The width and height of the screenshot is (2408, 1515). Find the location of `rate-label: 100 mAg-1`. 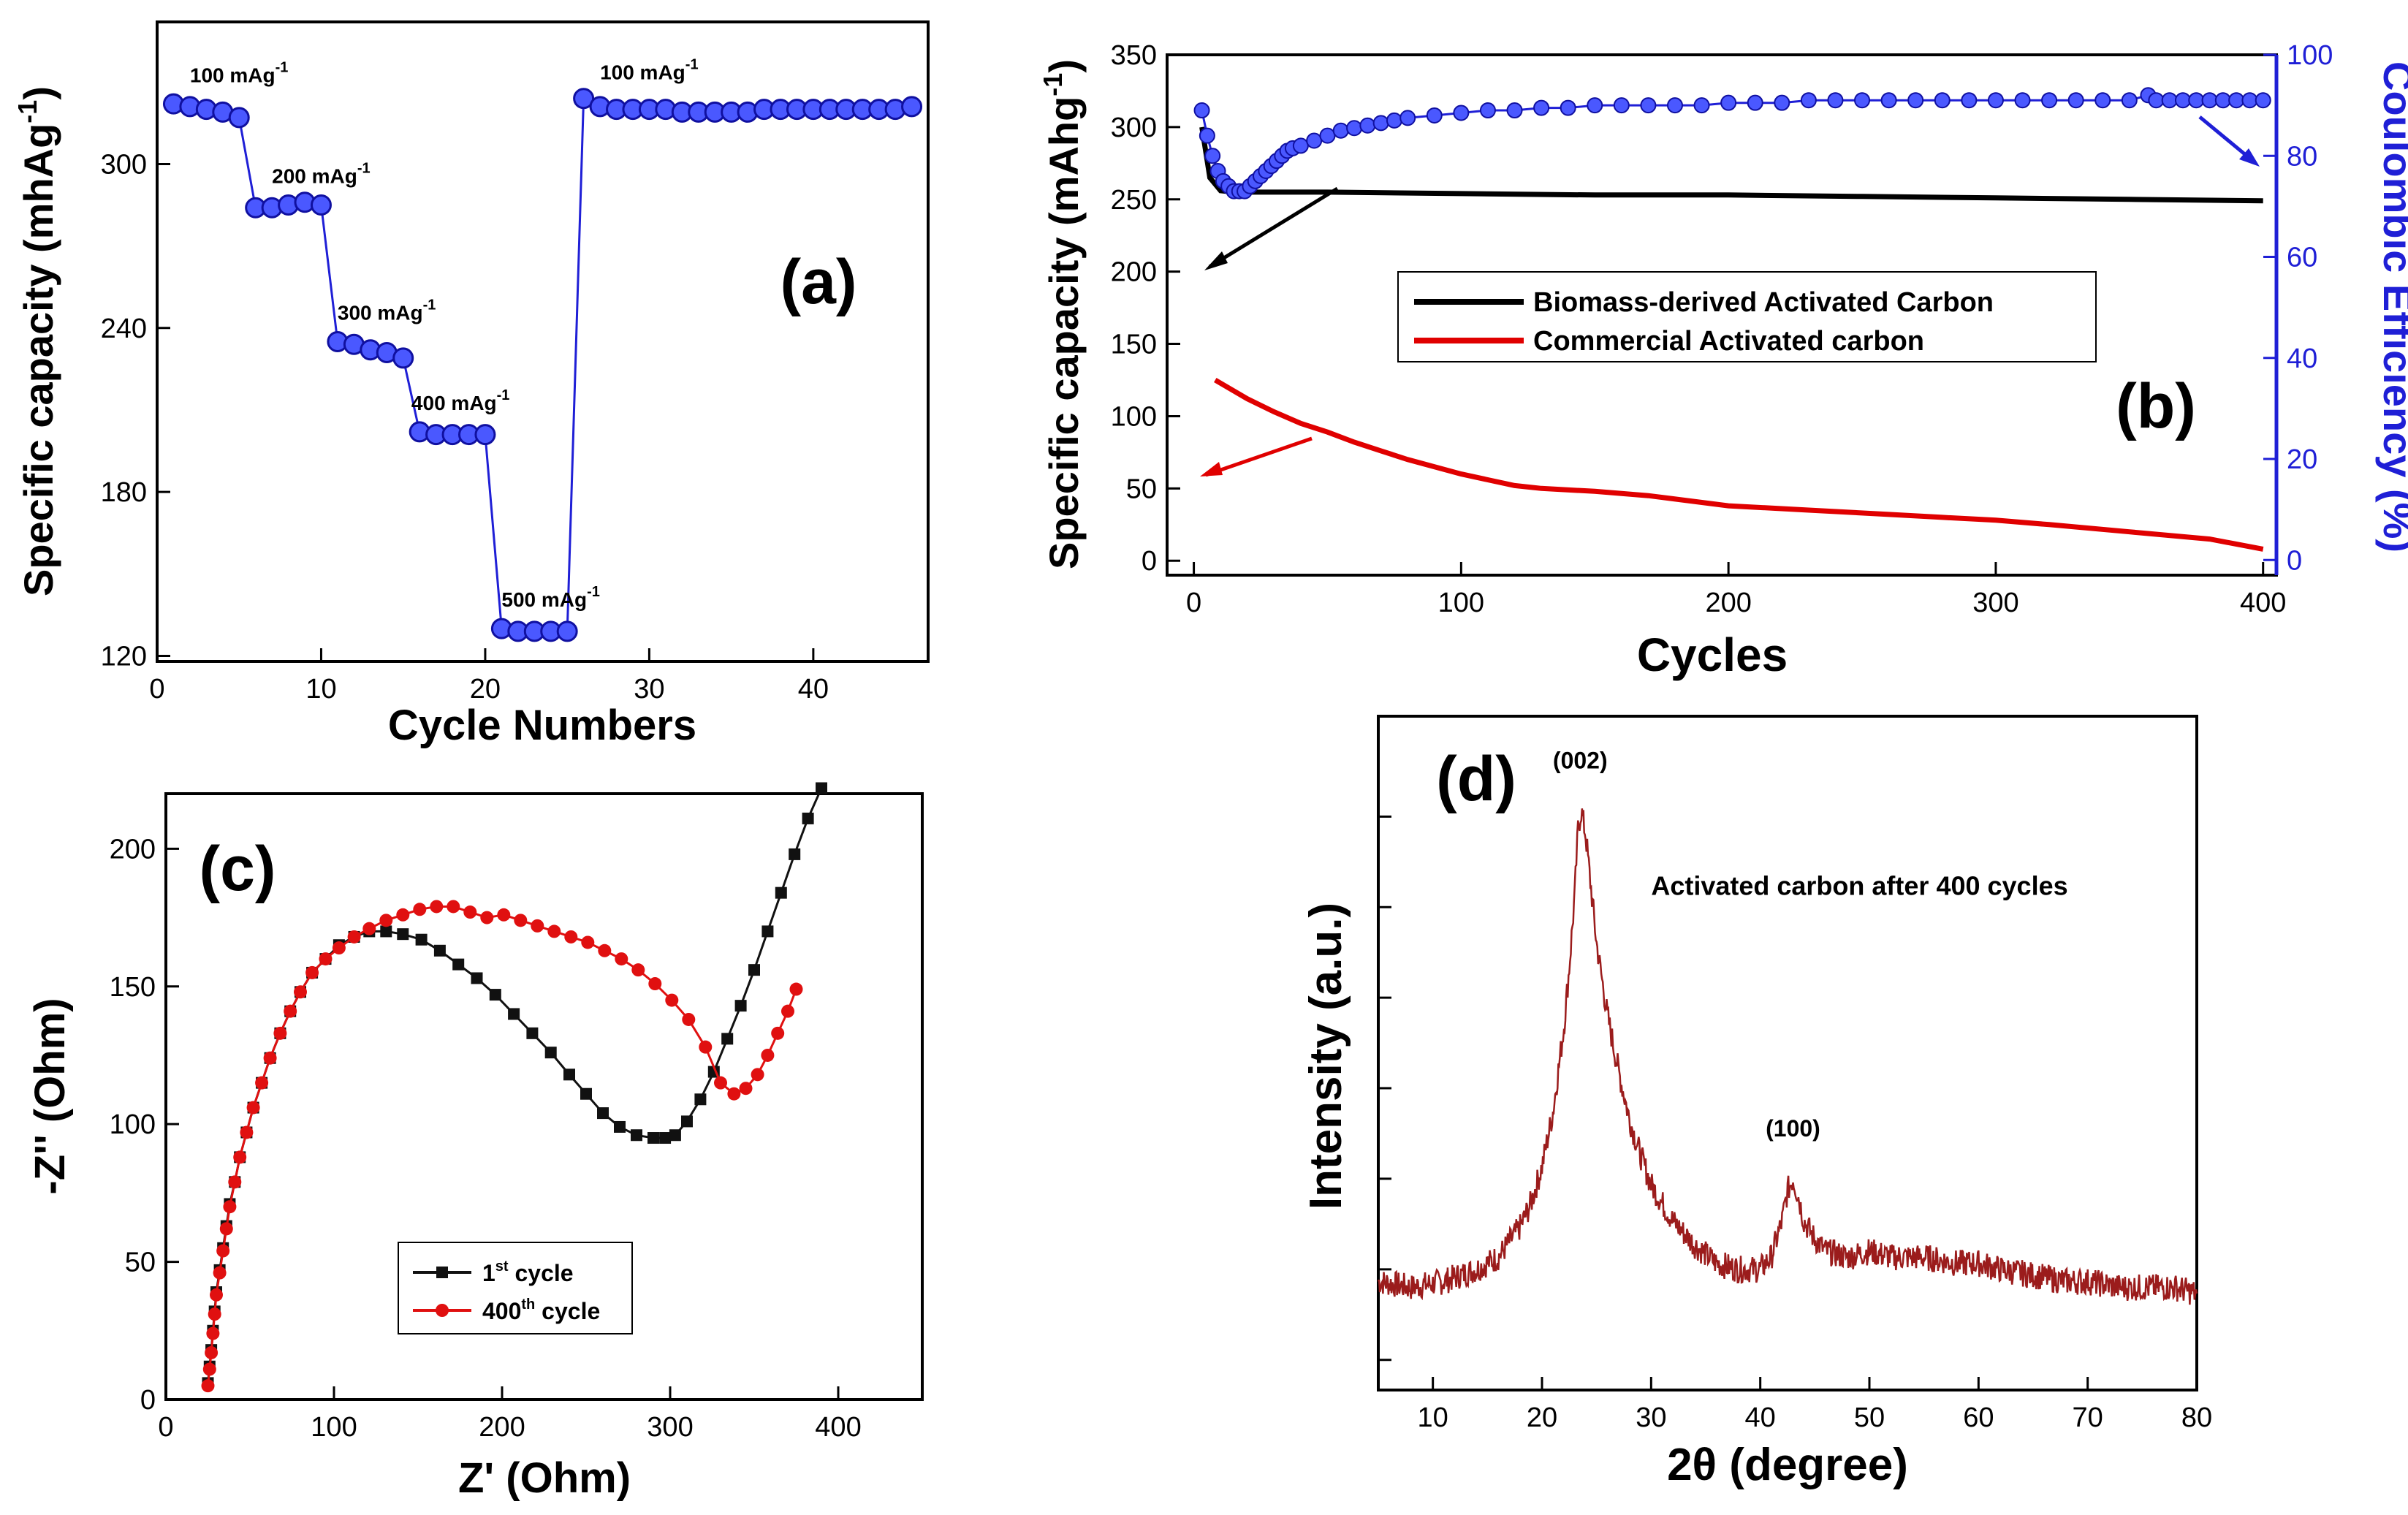

rate-label: 100 mAg-1 is located at coordinates (239, 72).